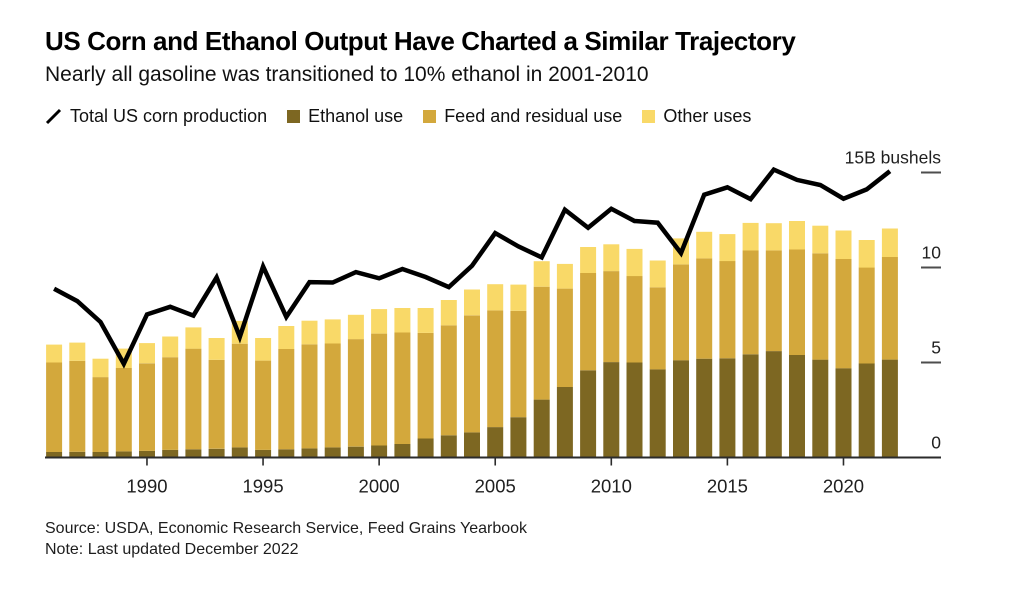  Describe the element at coordinates (932, 253) in the screenshot. I see `y-tick-label: 10` at that location.